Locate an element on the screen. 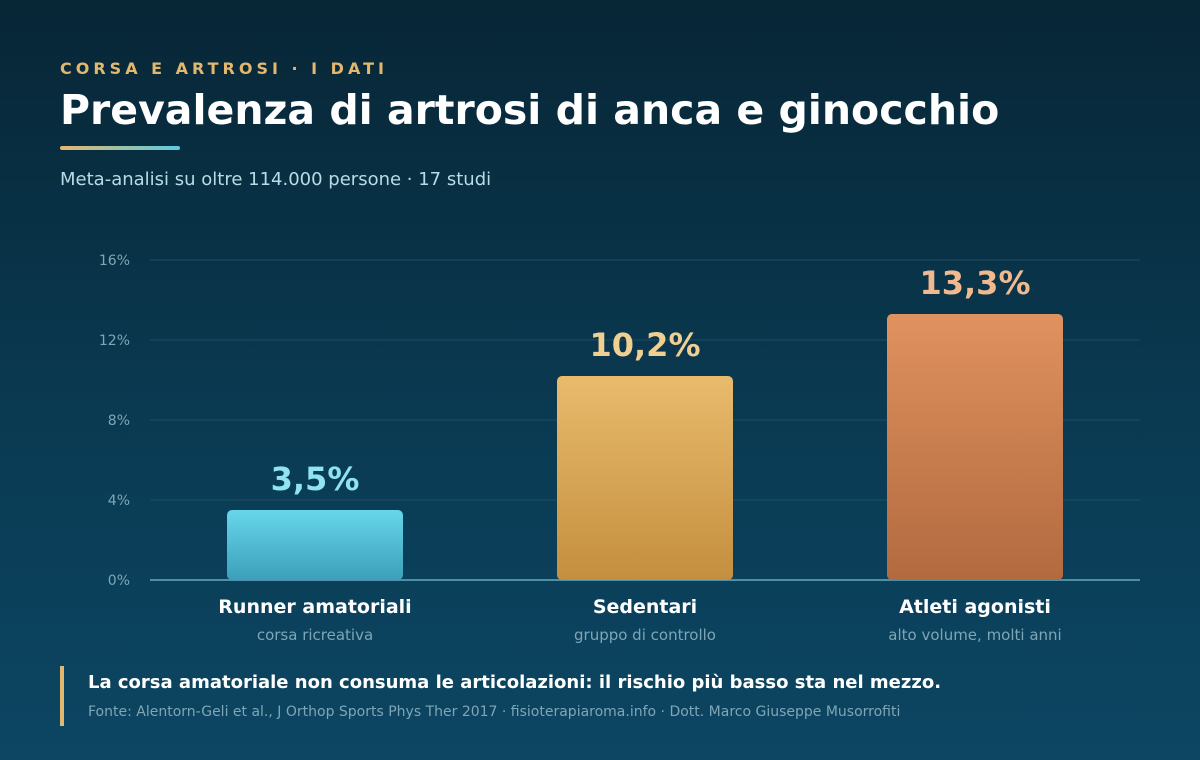 This screenshot has height=760, width=1200. category-label-1: Runner amatoriali is located at coordinates (314, 607).